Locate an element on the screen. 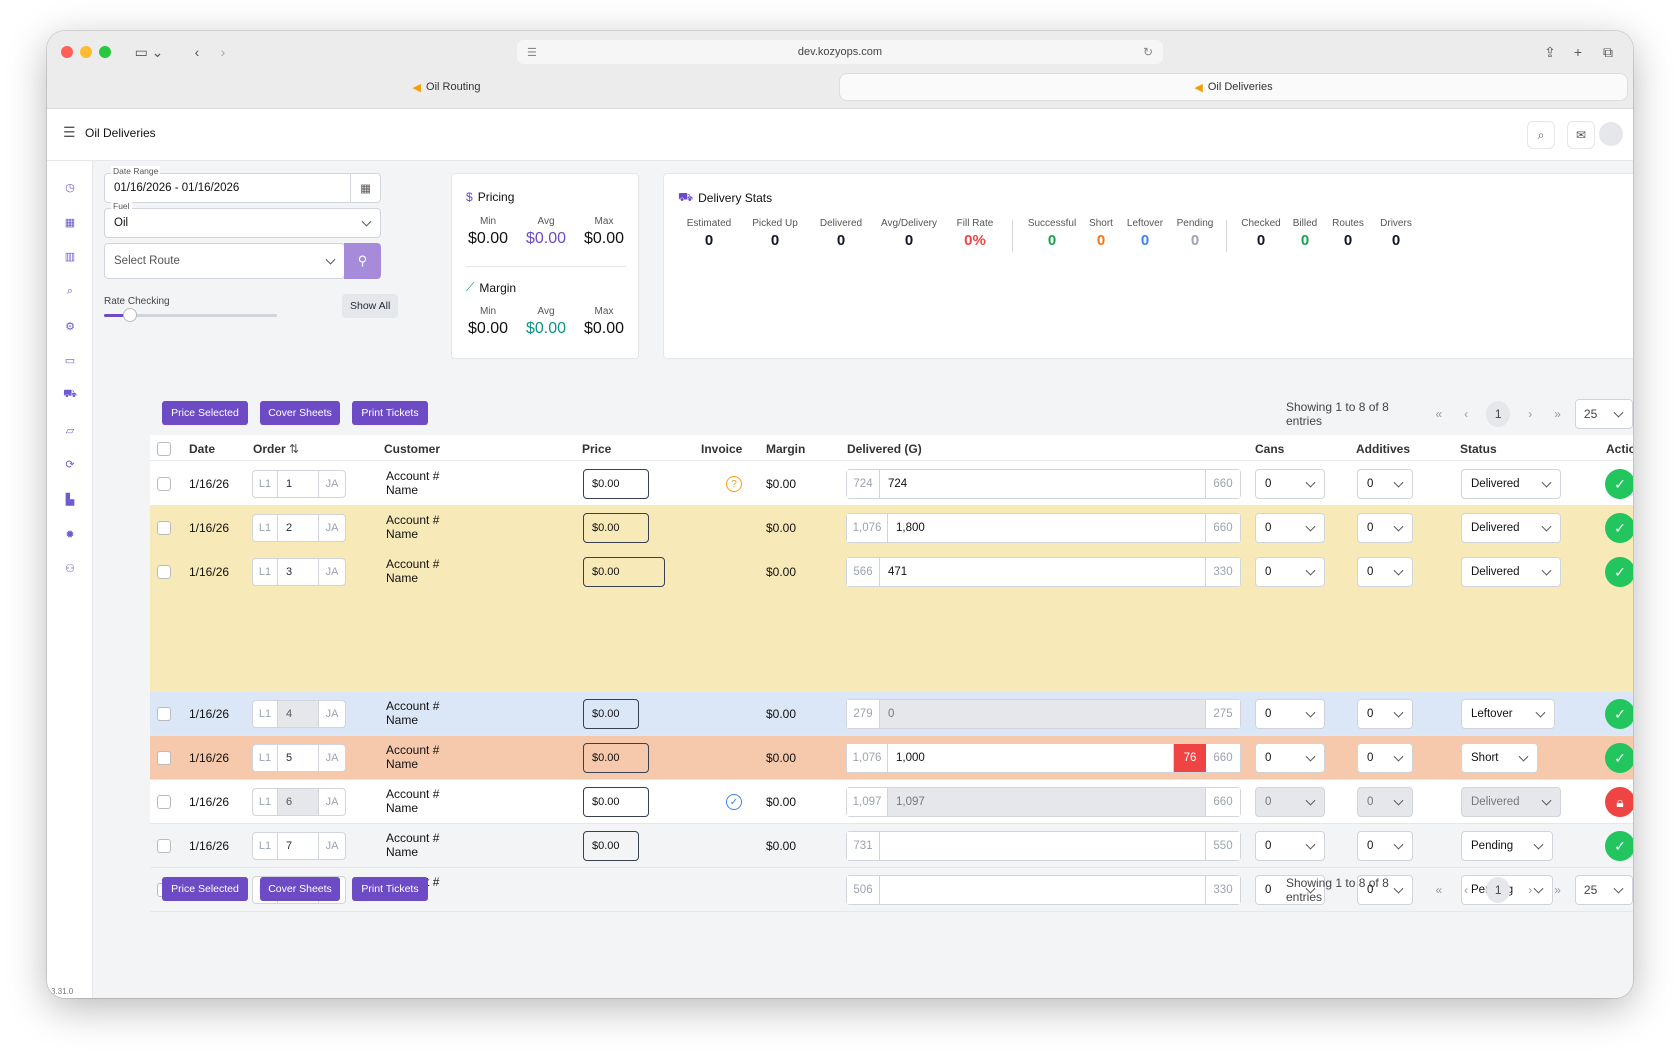 Image resolution: width=1680 pixels, height=1060 pixels. wallet-icon: ▭ is located at coordinates (70, 360).